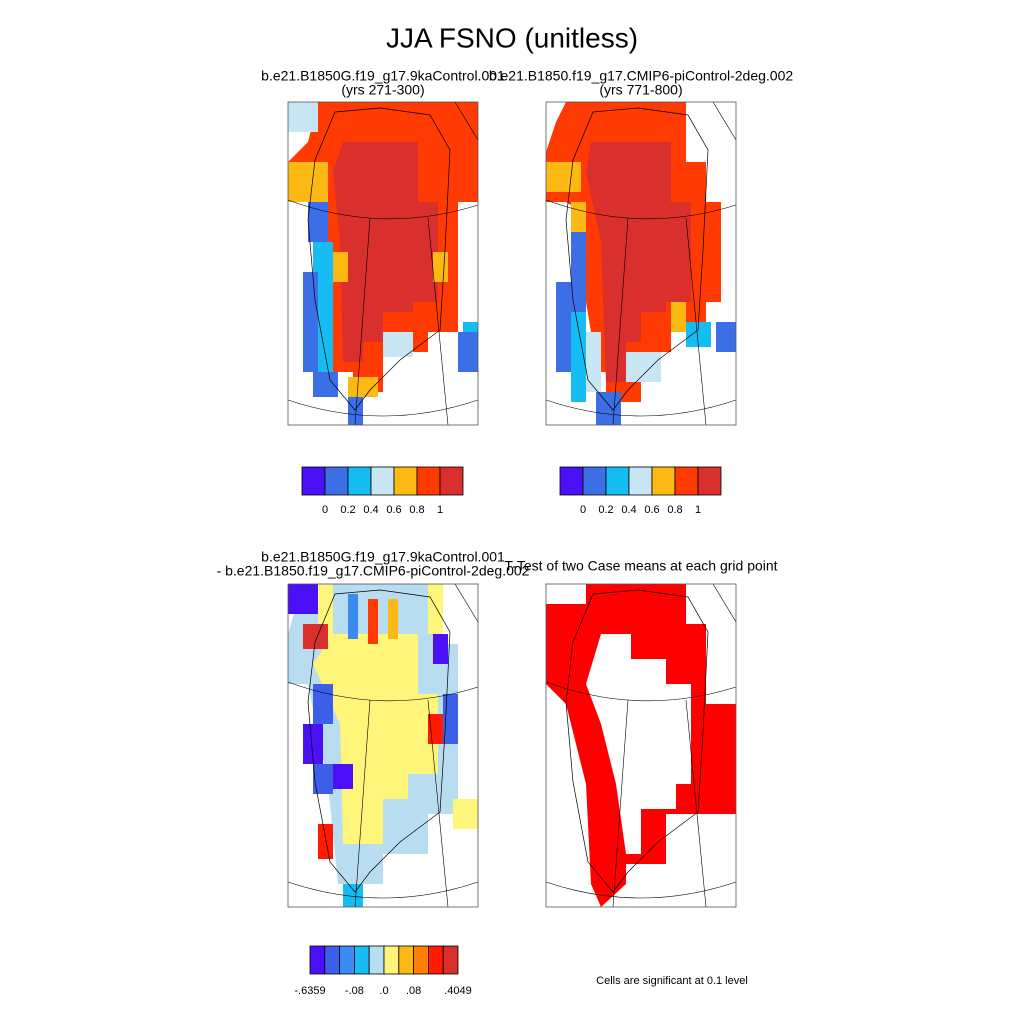 The height and width of the screenshot is (1029, 1024). What do you see at coordinates (413, 991) in the screenshot?
I see `colorbar-label: .08` at bounding box center [413, 991].